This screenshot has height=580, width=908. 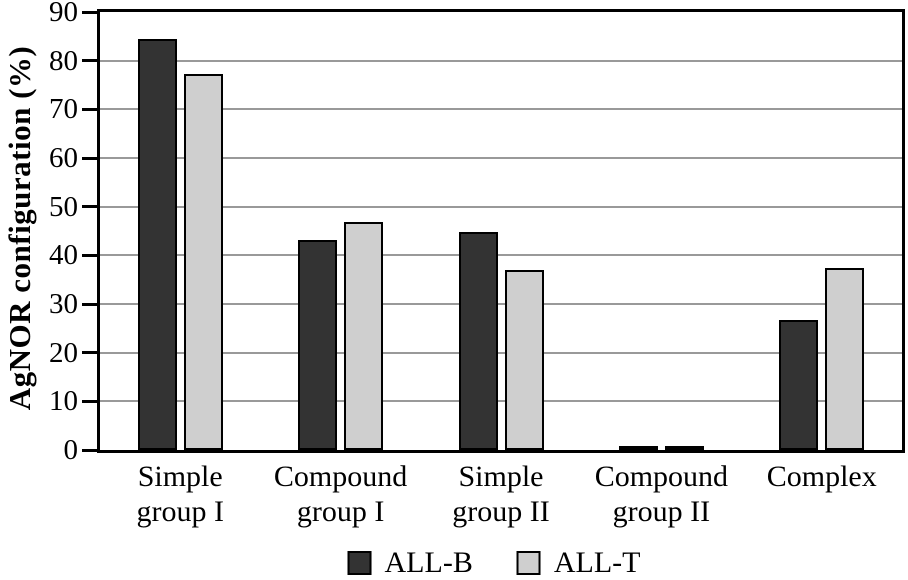 I want to click on bar-ALL-B-simple-group-i, so click(x=157, y=244).